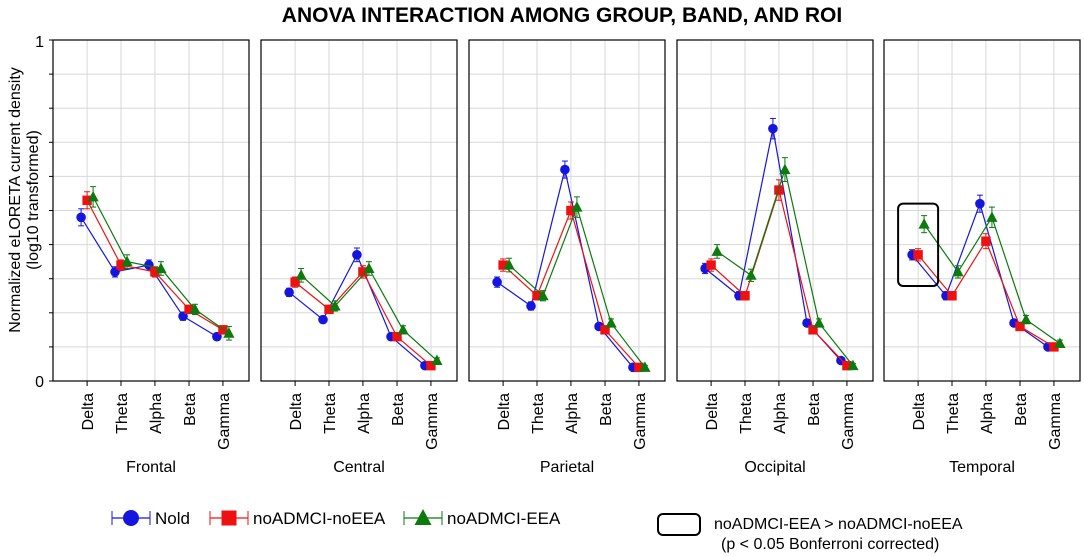 This screenshot has height=556, width=1084. Describe the element at coordinates (567, 467) in the screenshot. I see `roi-label: Parietal` at that location.